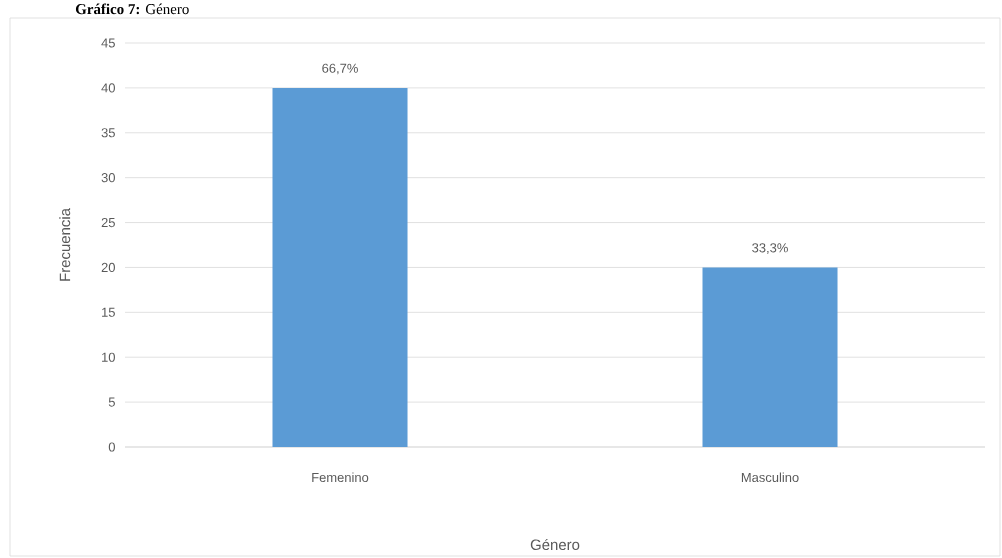 The image size is (1002, 558). What do you see at coordinates (132, 9) in the screenshot?
I see `chart-title: Gráfico 7: Género` at bounding box center [132, 9].